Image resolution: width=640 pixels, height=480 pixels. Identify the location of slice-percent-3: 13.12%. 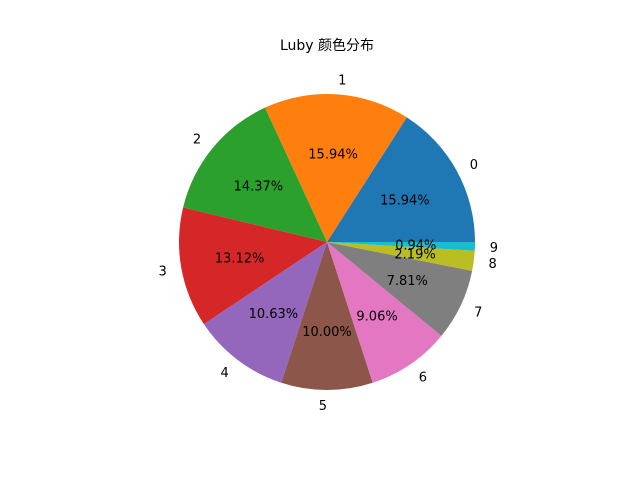
(240, 259).